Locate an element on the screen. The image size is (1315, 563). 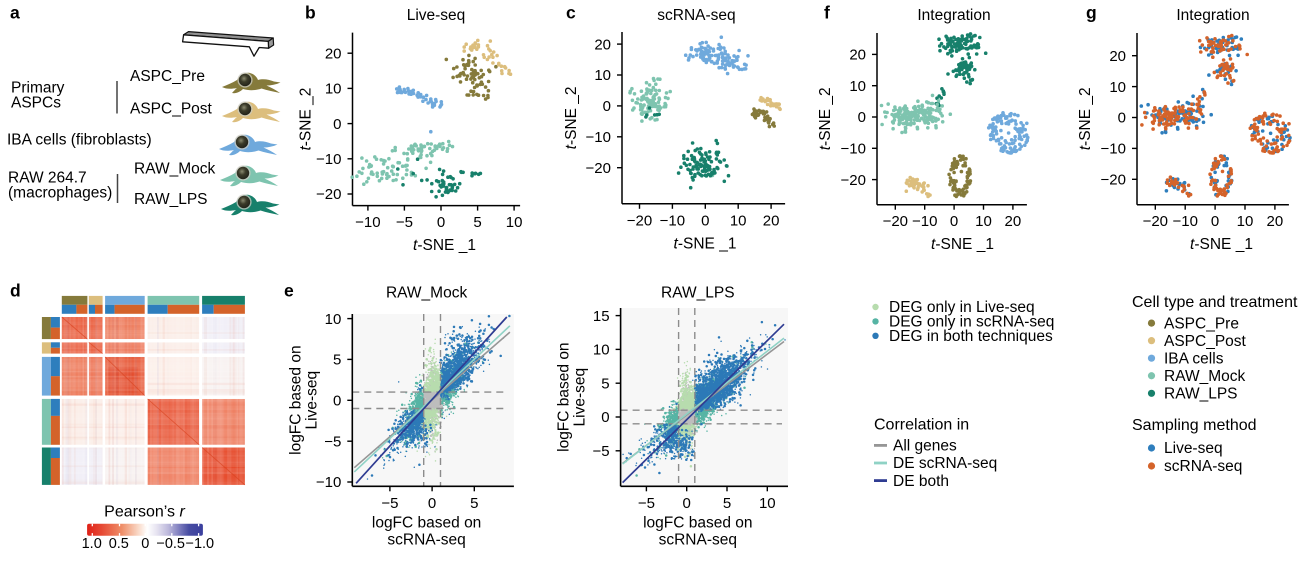
svg-text: 15 is located at coordinates (601, 316).